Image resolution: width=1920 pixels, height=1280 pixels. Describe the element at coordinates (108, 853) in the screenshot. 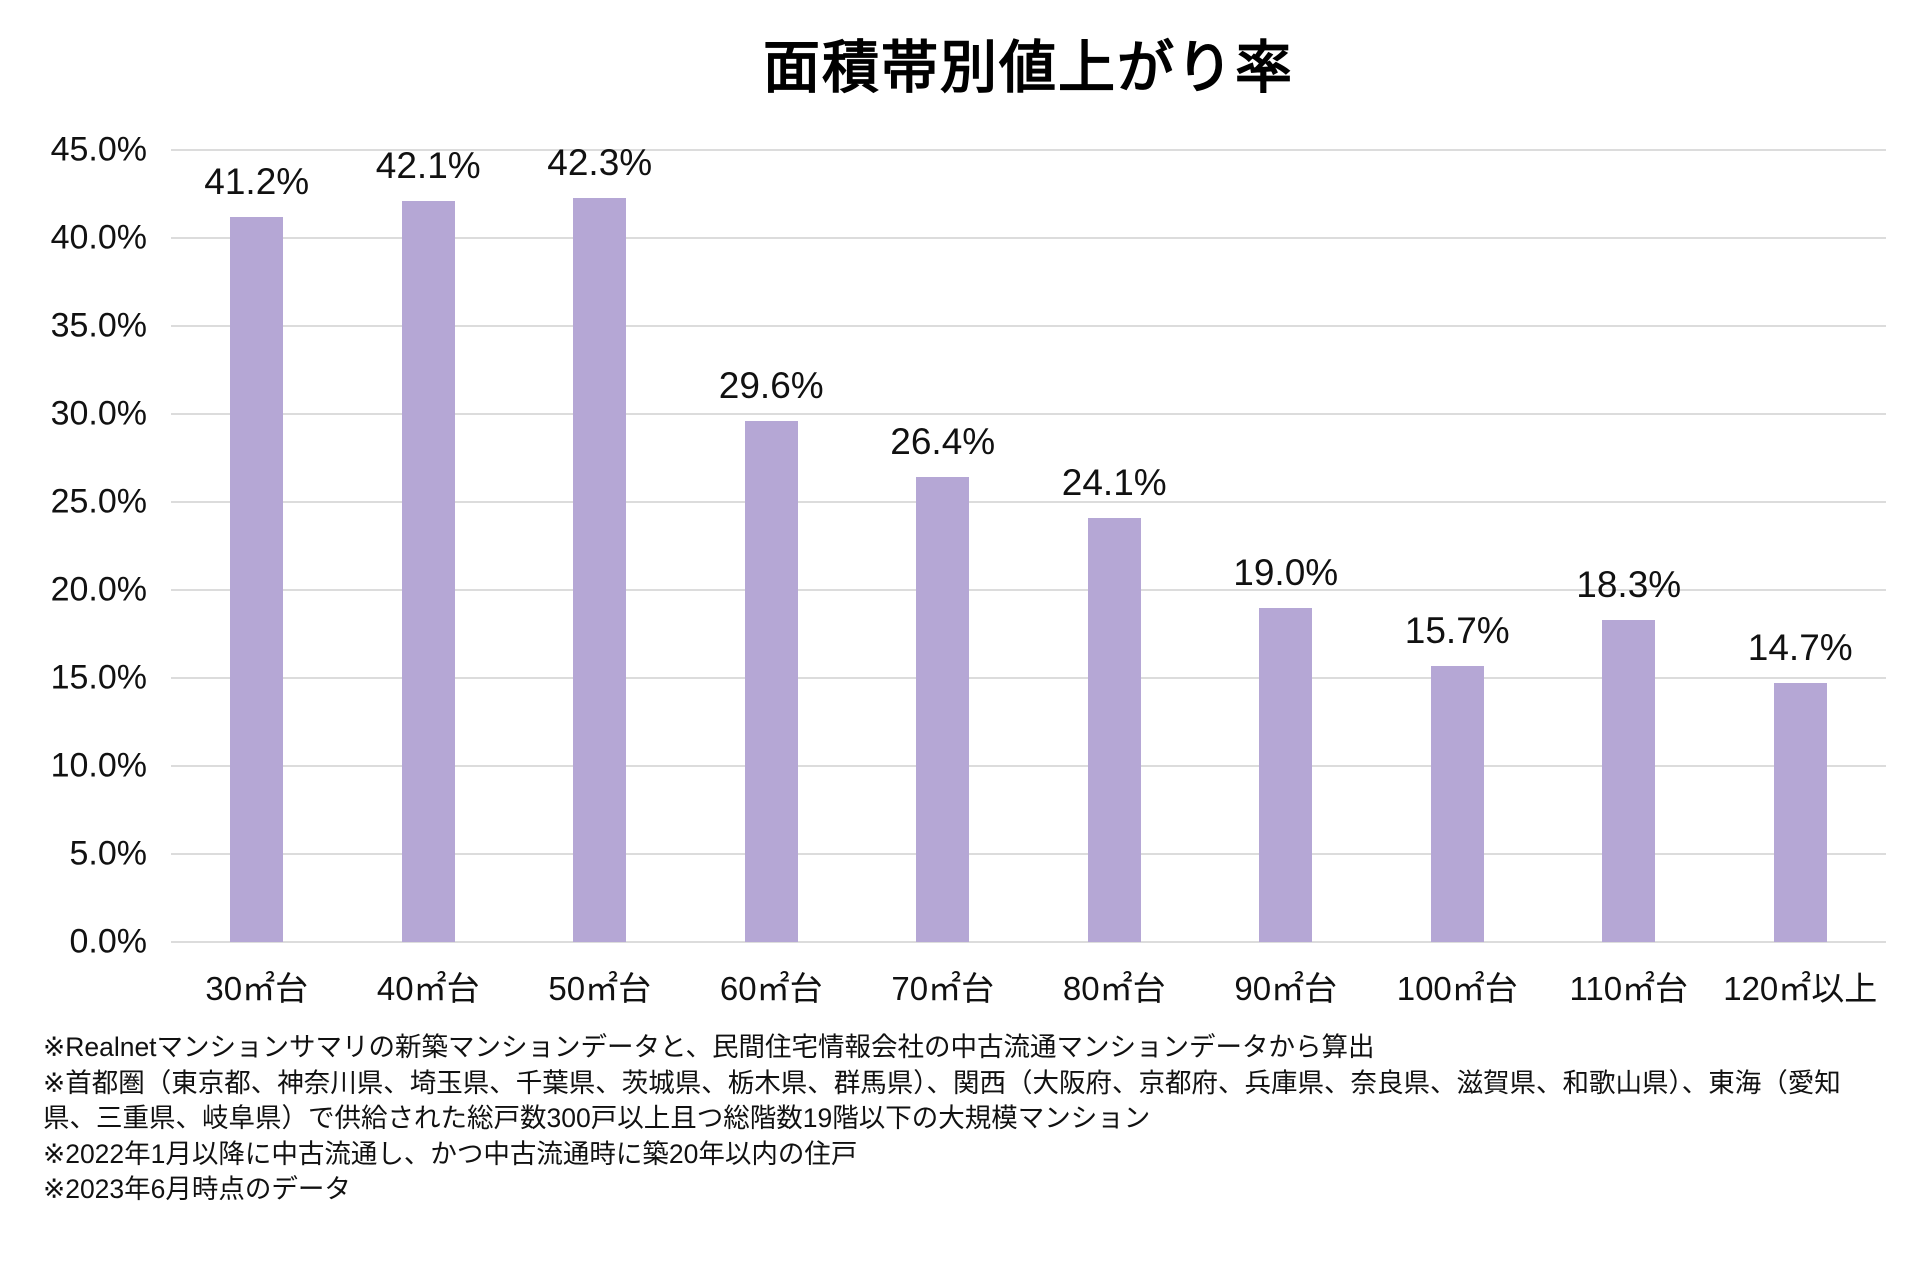

I see `y-axis-tick-label: 5.0%` at that location.